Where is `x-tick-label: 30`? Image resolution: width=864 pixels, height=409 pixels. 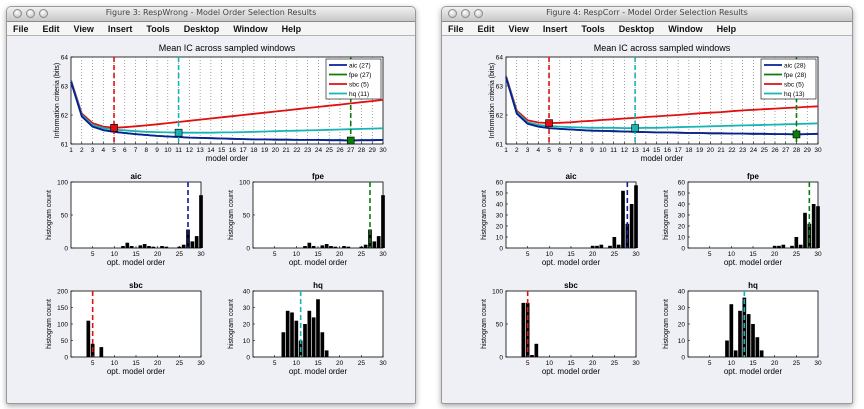
x-tick-label: 30 is located at coordinates (383, 150).